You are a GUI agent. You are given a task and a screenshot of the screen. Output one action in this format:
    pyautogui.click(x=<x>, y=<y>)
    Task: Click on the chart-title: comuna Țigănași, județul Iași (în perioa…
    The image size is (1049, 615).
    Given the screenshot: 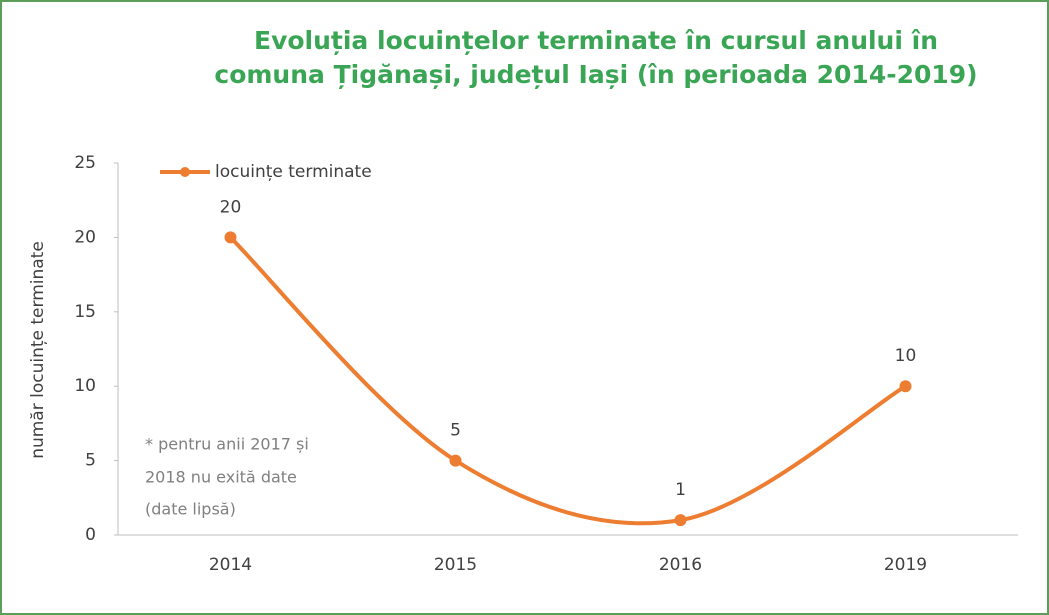 What is the action you would take?
    pyautogui.click(x=595, y=74)
    